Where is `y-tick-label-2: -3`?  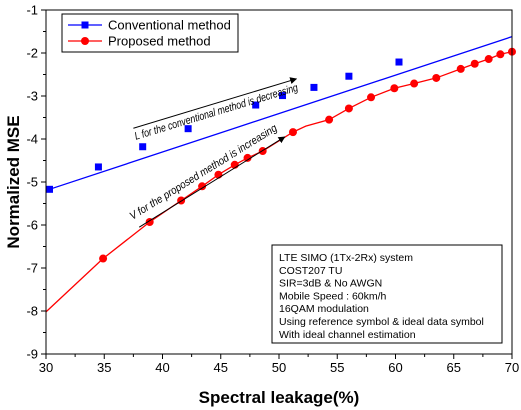 y-tick-label-2: -3 is located at coordinates (32, 96).